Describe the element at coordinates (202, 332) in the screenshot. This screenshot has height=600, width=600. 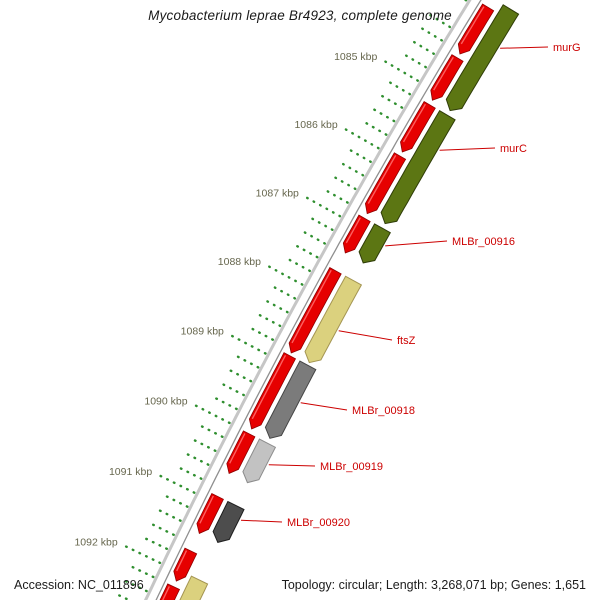
I see `ruler-tick-label: 1089 kbp` at that location.